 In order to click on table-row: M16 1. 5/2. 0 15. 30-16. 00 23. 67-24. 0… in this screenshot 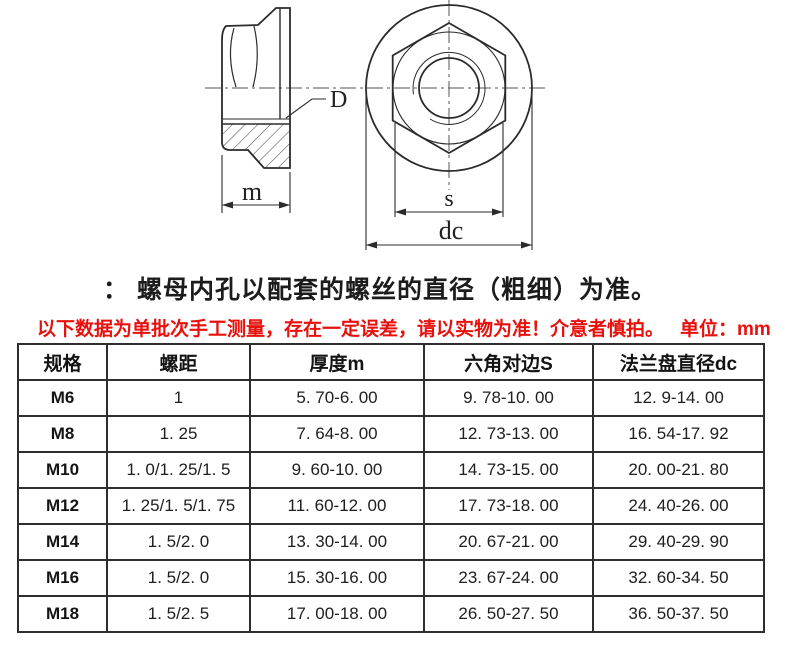, I will do `click(391, 578)`.